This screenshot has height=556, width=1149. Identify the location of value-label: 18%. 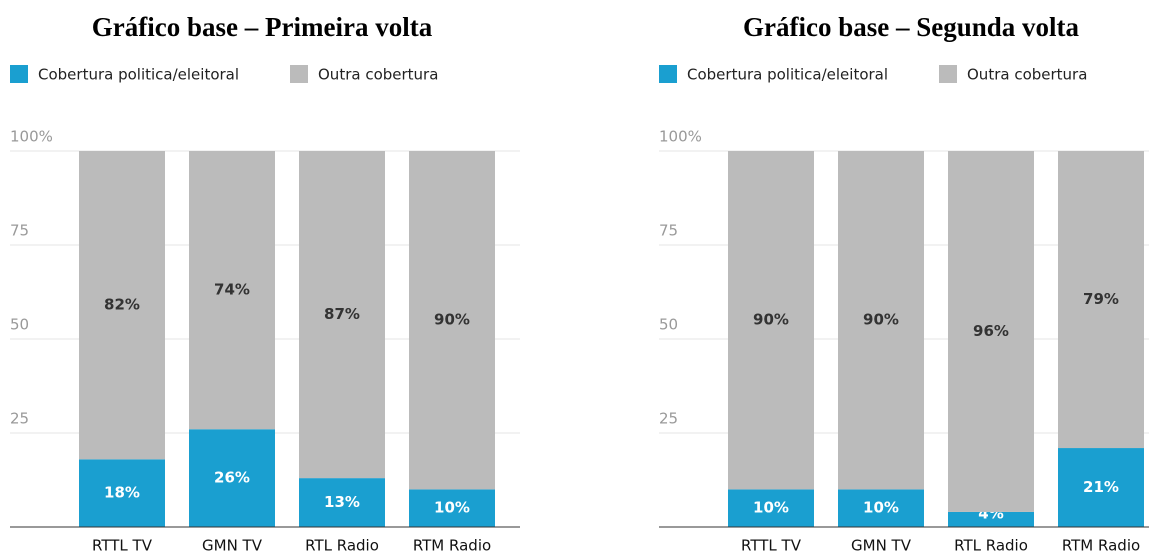
(122, 493).